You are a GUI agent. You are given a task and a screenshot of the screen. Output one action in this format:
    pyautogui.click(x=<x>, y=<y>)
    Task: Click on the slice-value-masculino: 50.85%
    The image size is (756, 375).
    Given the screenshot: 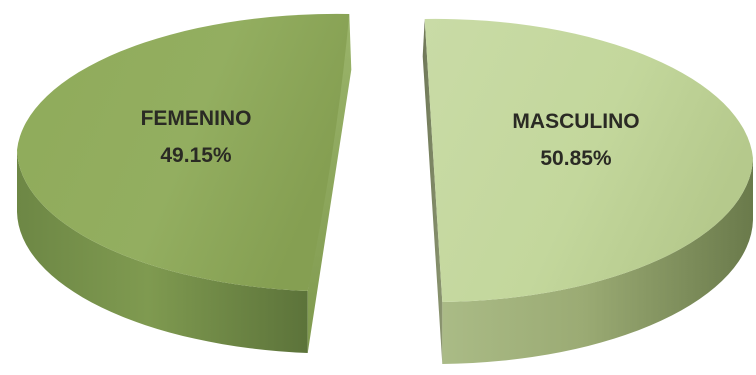 What is the action you would take?
    pyautogui.click(x=576, y=158)
    